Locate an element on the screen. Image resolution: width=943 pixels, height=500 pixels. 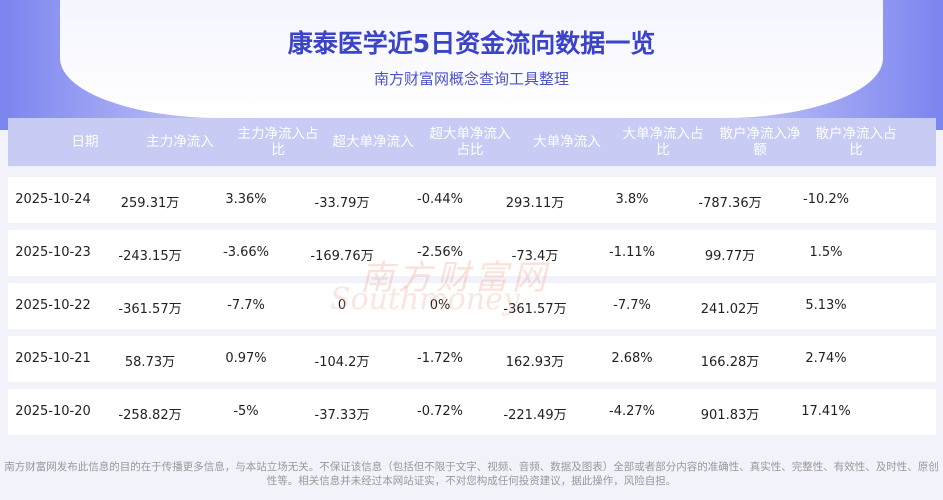
table-cell: 58.73万 is located at coordinates (150, 362).